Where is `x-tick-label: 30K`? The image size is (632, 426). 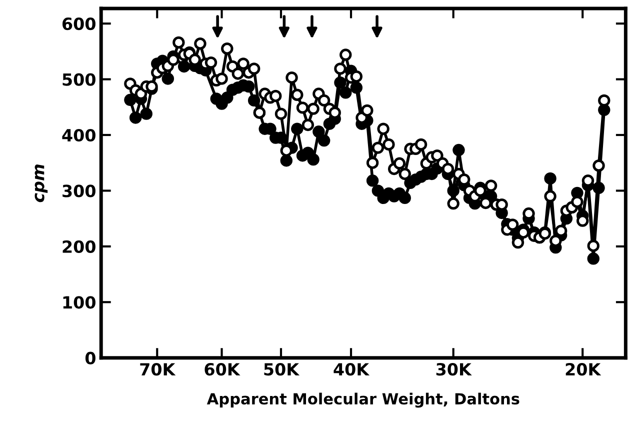
x-tick-label: 30K is located at coordinates (454, 369).